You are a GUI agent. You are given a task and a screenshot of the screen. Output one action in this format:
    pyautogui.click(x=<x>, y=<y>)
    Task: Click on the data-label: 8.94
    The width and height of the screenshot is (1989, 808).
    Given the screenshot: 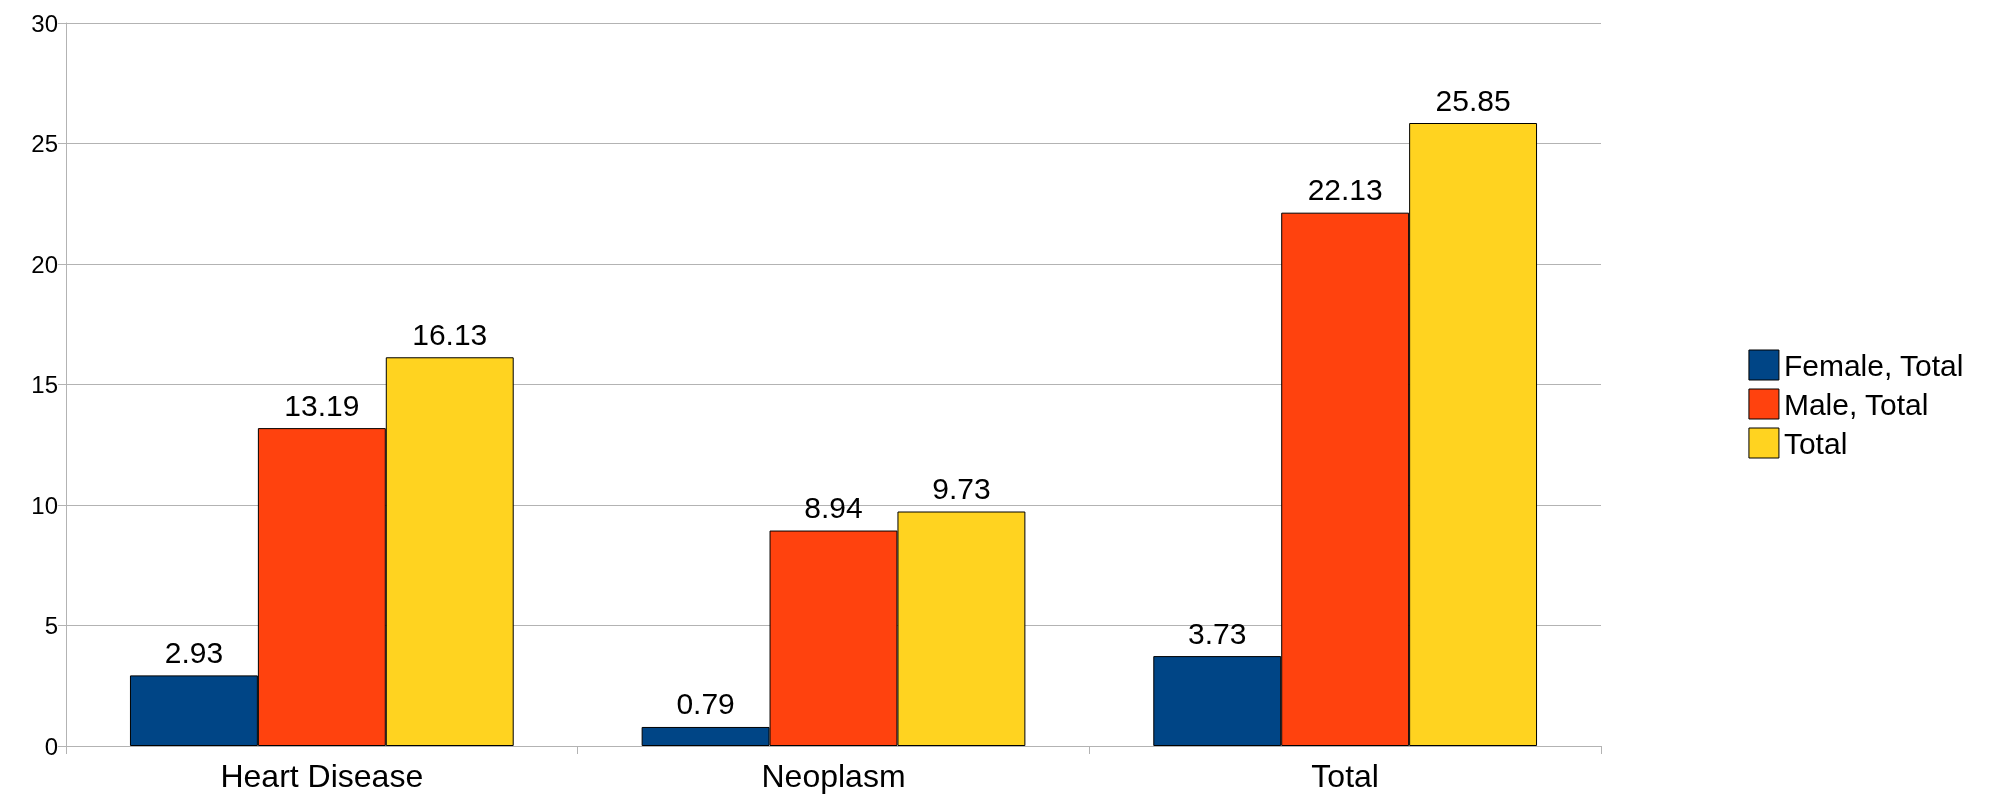 What is the action you would take?
    pyautogui.click(x=833, y=508)
    